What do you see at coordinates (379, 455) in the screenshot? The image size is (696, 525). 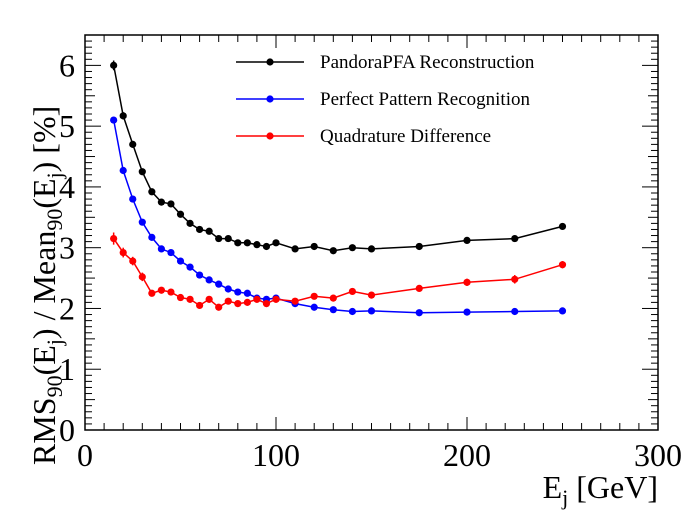 I see `x-axis-tick-labels: 0 100 200 300` at bounding box center [379, 455].